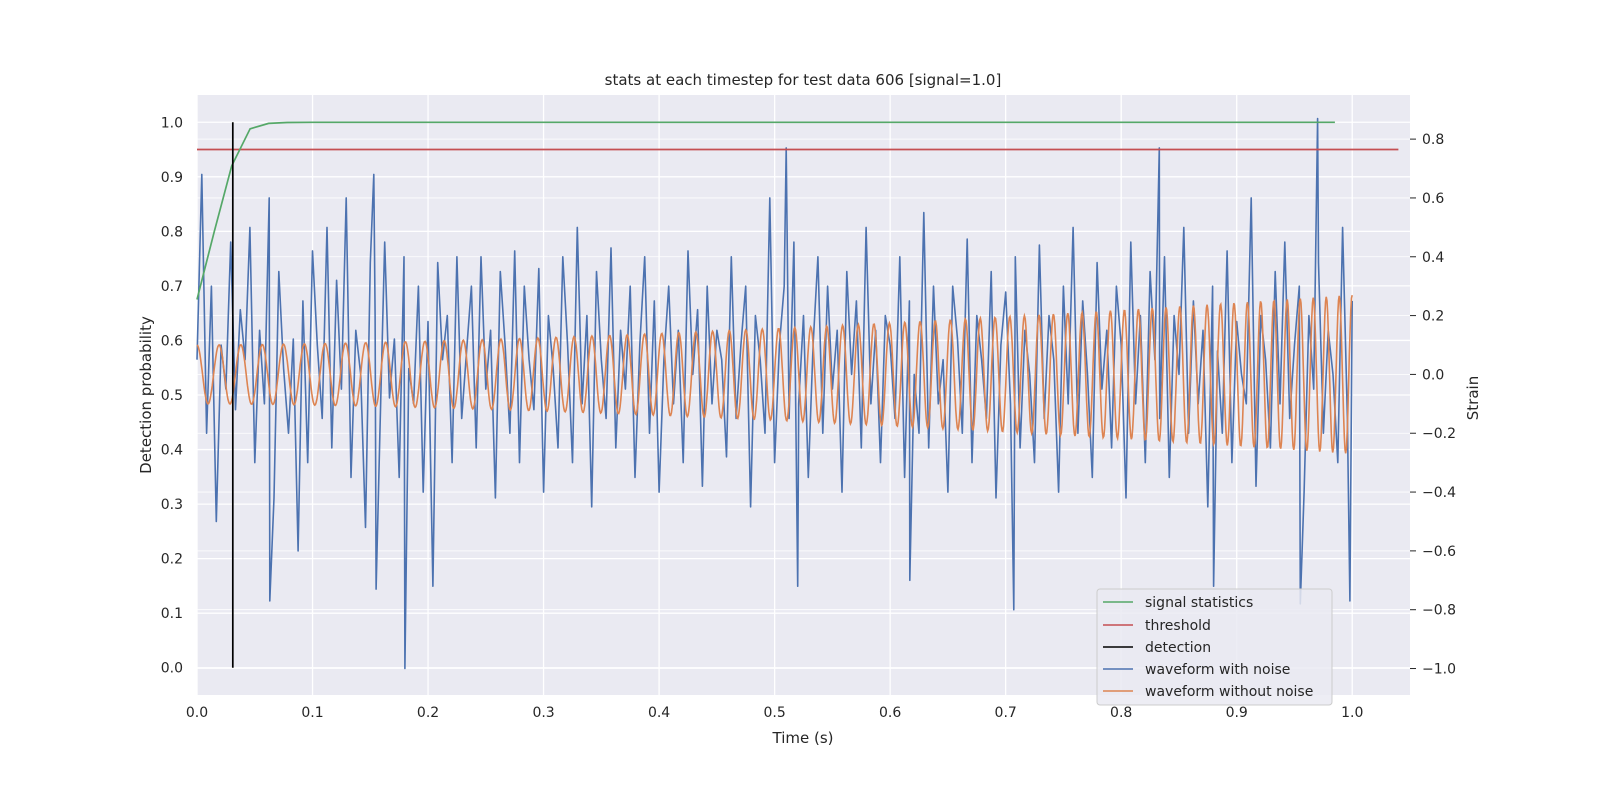 The image size is (1600, 800). Describe the element at coordinates (1433, 375) in the screenshot. I see `y2-tick-label: 0.0` at that location.